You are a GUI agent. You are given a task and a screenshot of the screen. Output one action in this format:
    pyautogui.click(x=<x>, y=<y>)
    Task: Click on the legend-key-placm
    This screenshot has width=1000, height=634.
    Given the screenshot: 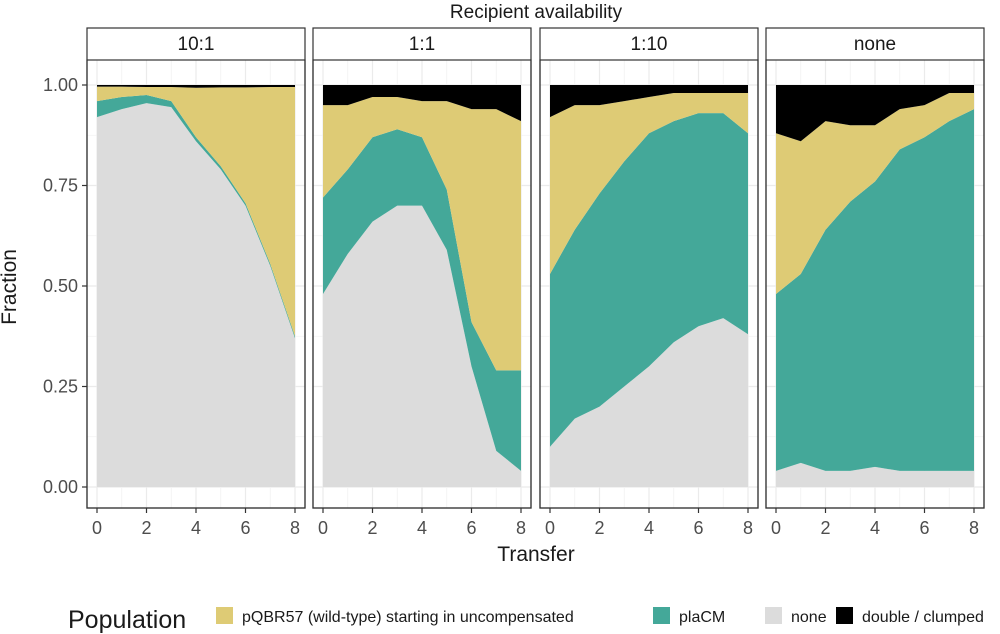 What is the action you would take?
    pyautogui.click(x=661, y=615)
    